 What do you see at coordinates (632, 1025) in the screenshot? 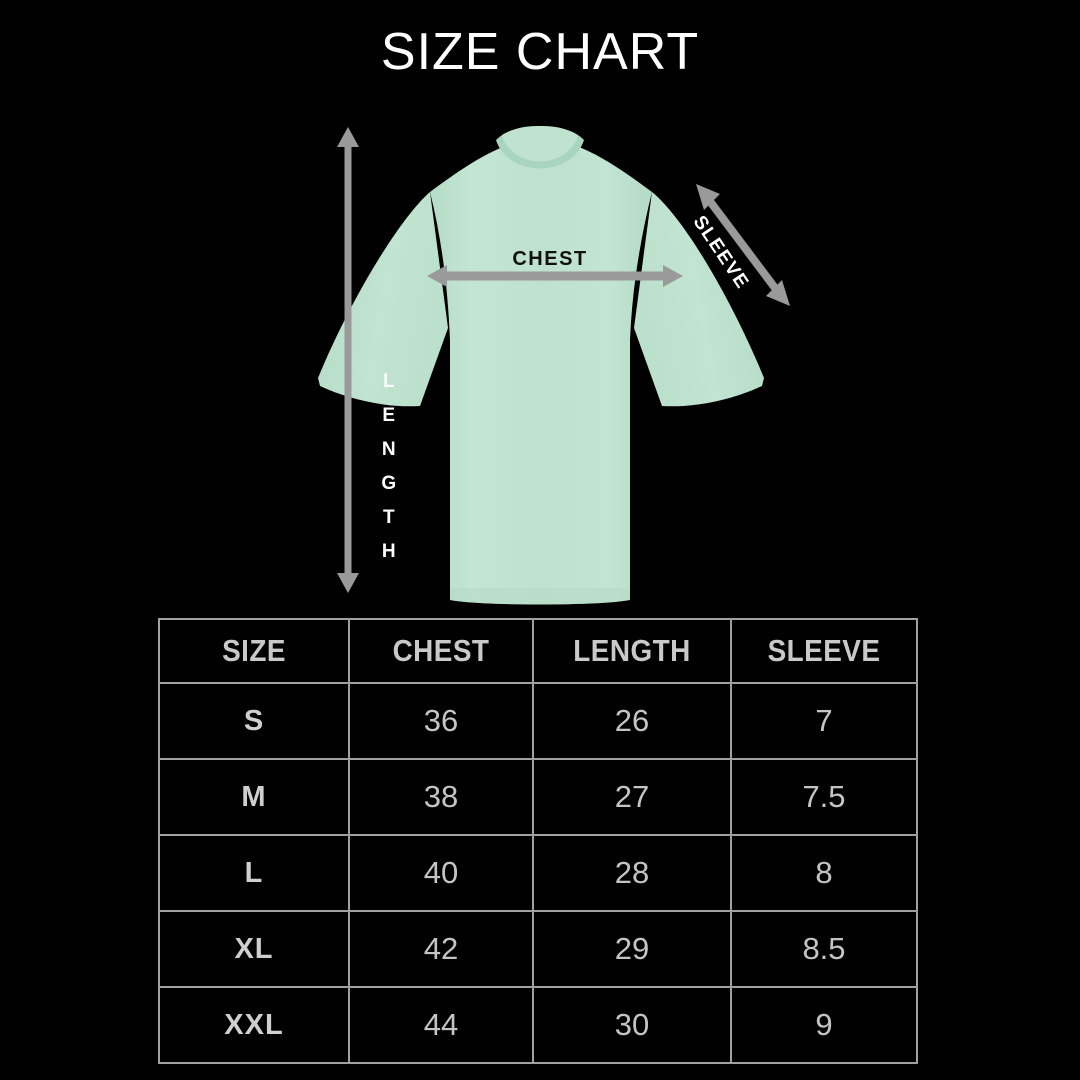
I see `cell-length: 30` at bounding box center [632, 1025].